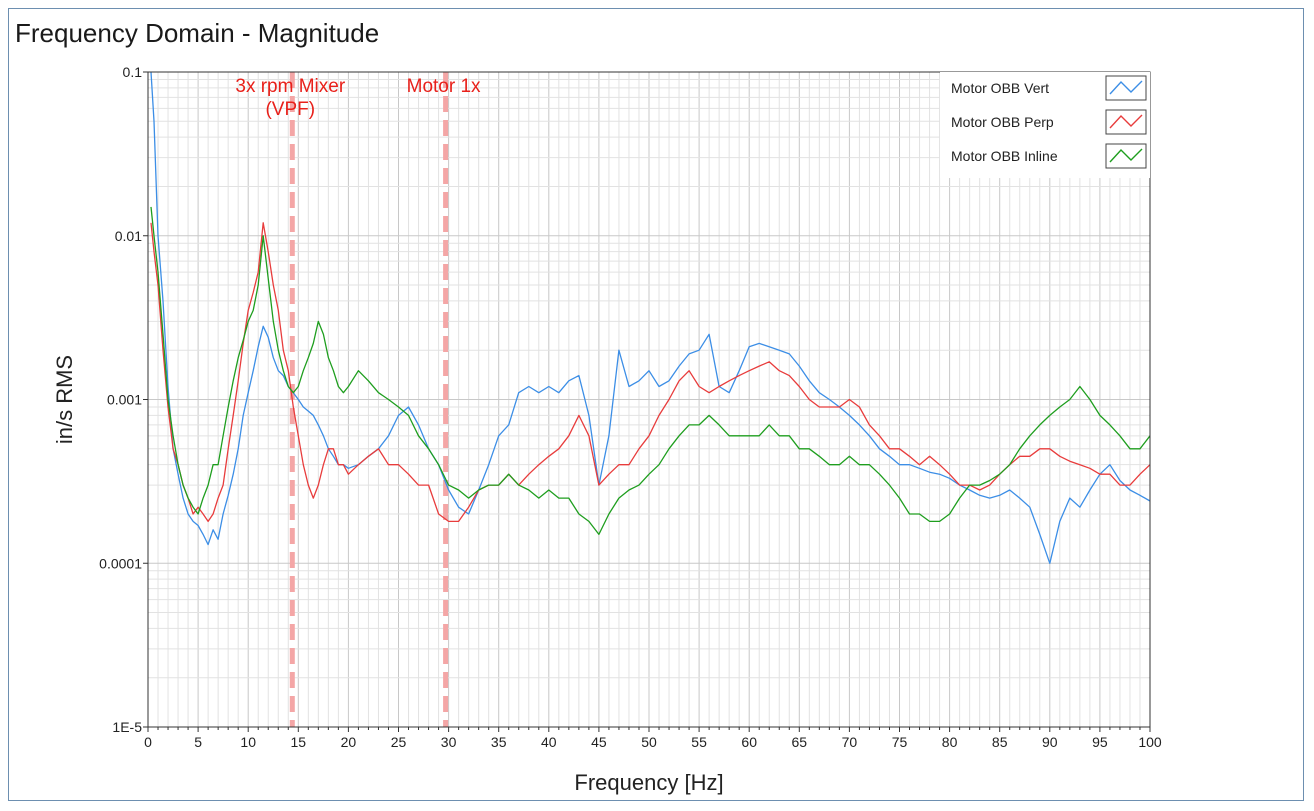 The image size is (1314, 811). Describe the element at coordinates (648, 782) in the screenshot. I see `x-axis-label: Frequency [Hz]` at that location.